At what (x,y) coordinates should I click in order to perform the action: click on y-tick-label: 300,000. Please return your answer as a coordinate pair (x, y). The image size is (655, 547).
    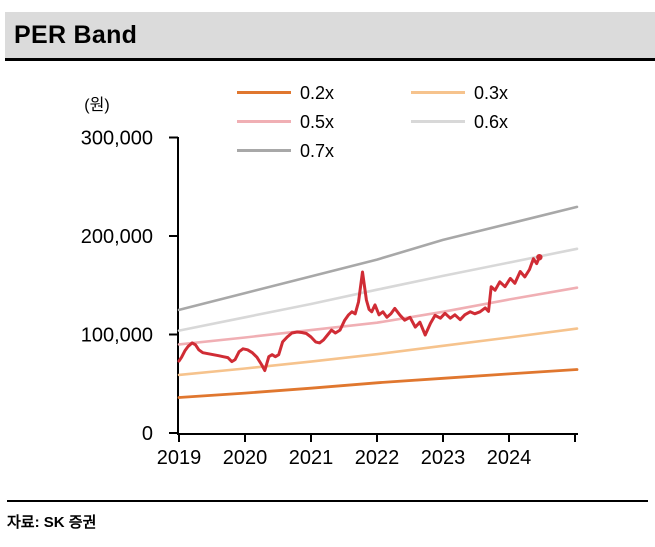
    Looking at the image, I should click on (117, 139).